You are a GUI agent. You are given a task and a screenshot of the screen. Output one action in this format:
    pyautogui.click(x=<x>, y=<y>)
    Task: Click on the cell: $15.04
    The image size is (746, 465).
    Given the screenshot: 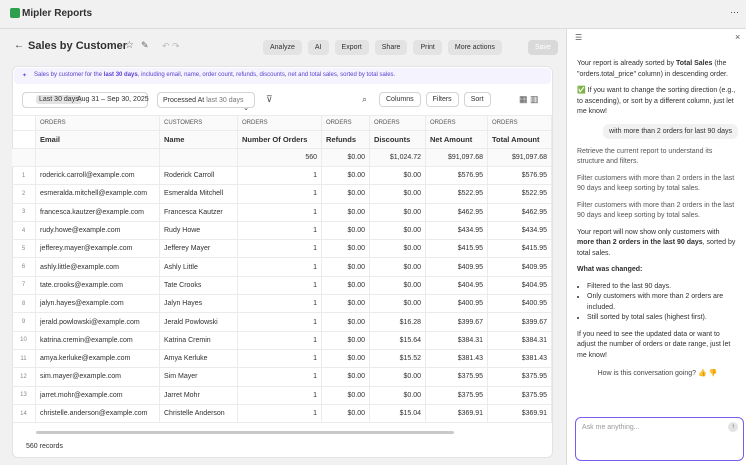 What is the action you would take?
    pyautogui.click(x=398, y=414)
    